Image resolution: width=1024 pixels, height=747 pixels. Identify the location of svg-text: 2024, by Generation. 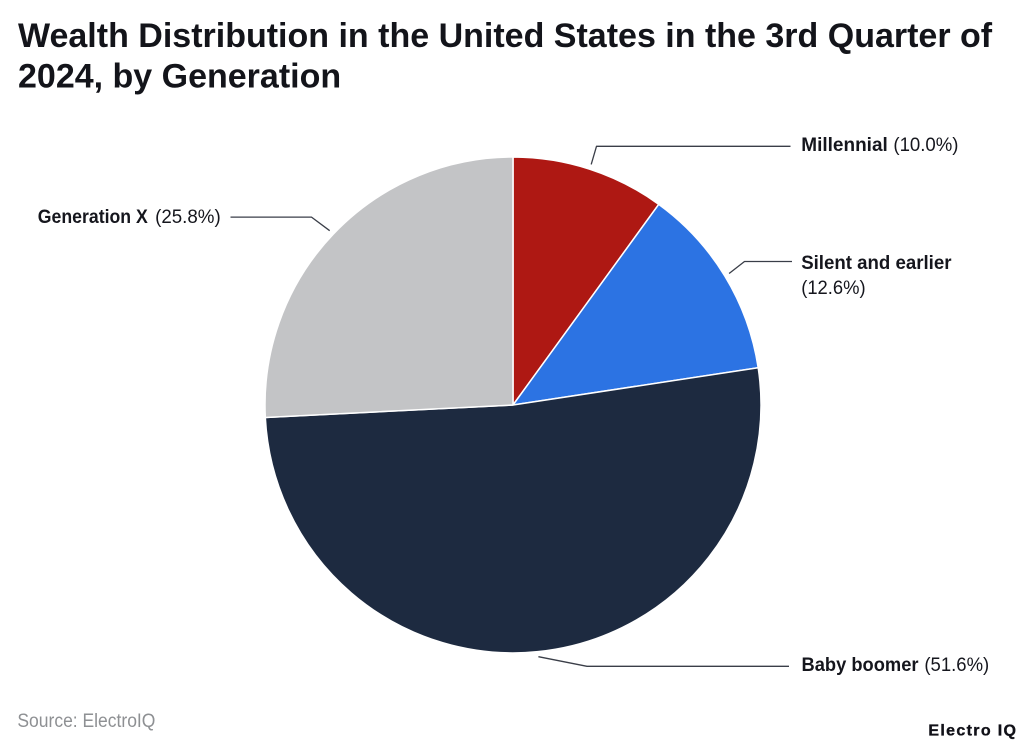
(179, 76).